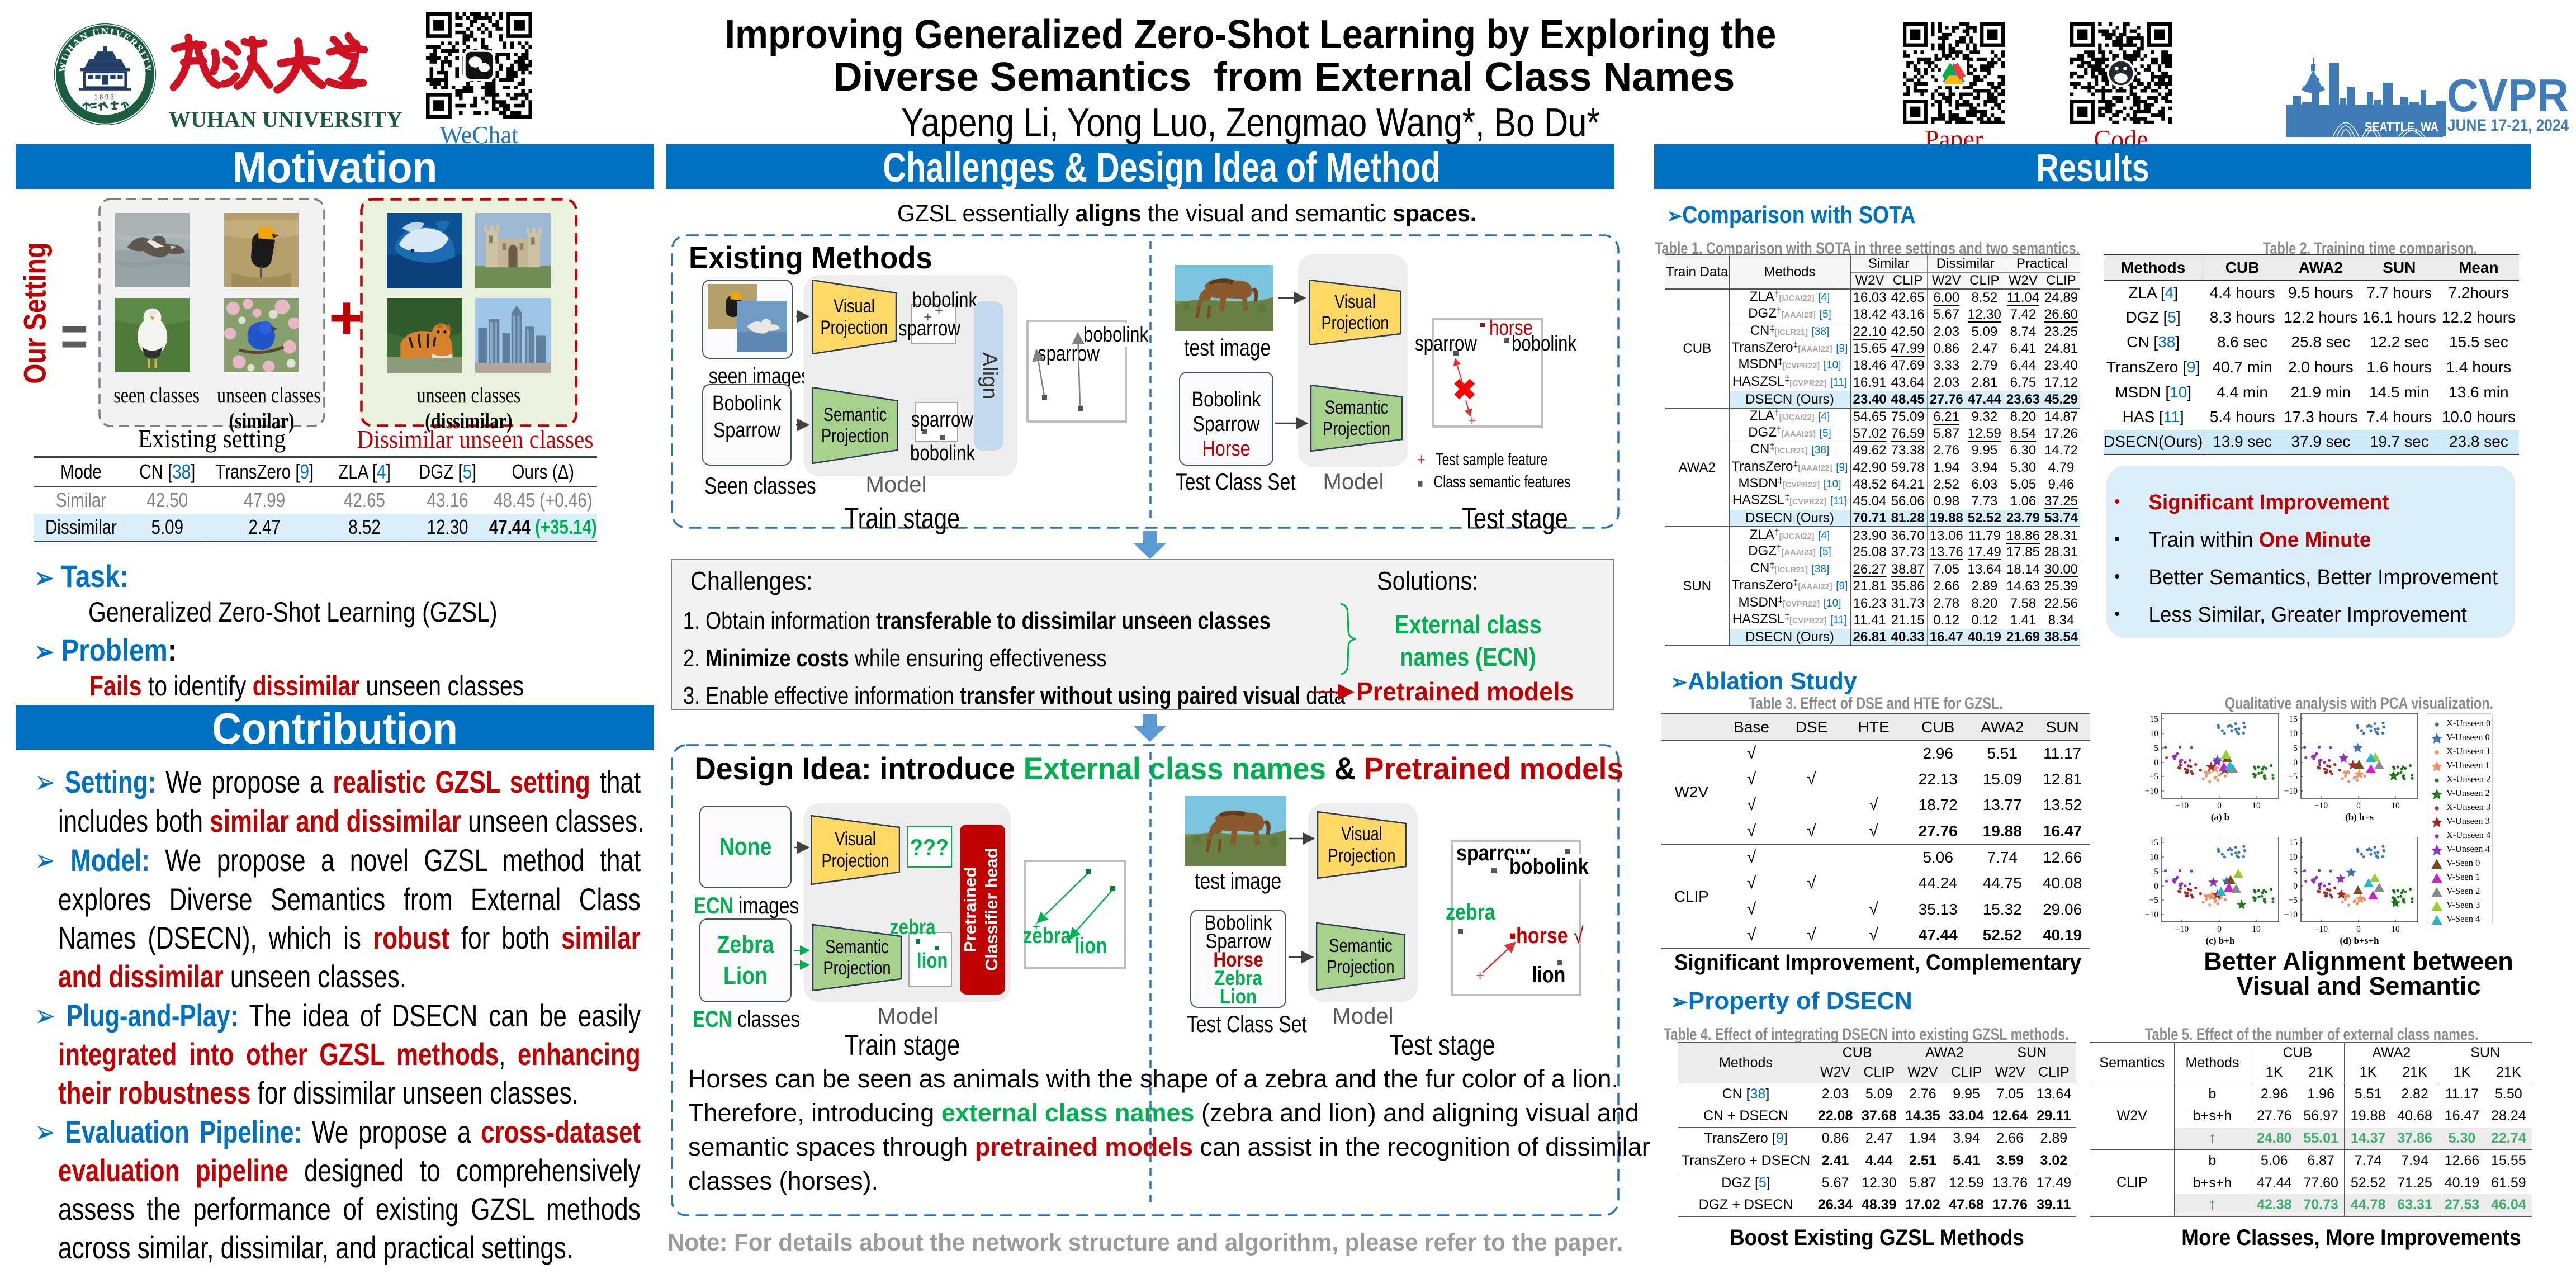  What do you see at coordinates (2508, 95) in the screenshot?
I see `svg-text: CVPR` at bounding box center [2508, 95].